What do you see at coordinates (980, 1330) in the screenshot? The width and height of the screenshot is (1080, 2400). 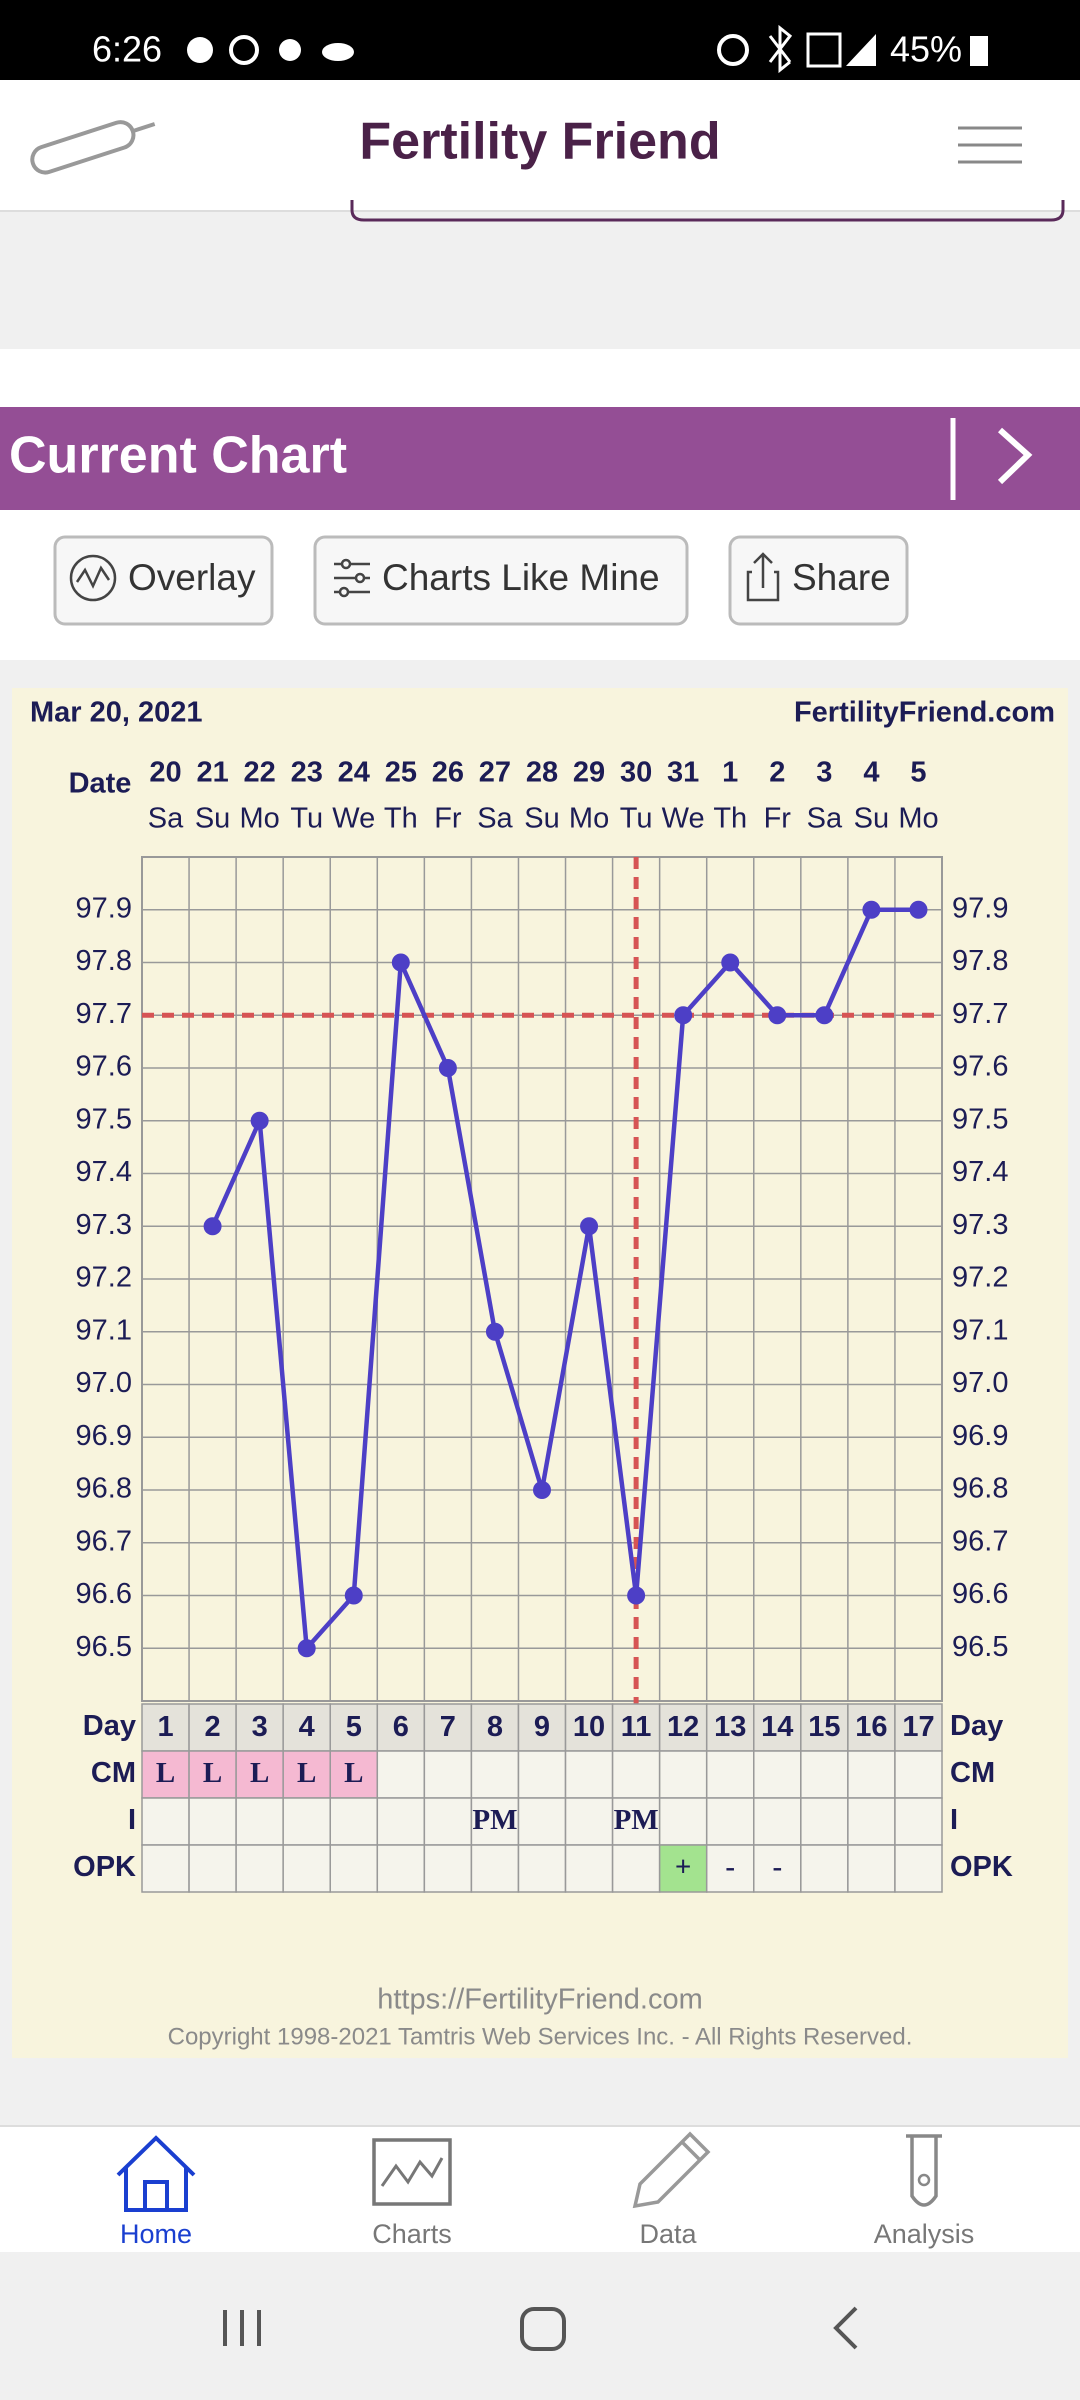 I see `y-tick-label: 97.1` at bounding box center [980, 1330].